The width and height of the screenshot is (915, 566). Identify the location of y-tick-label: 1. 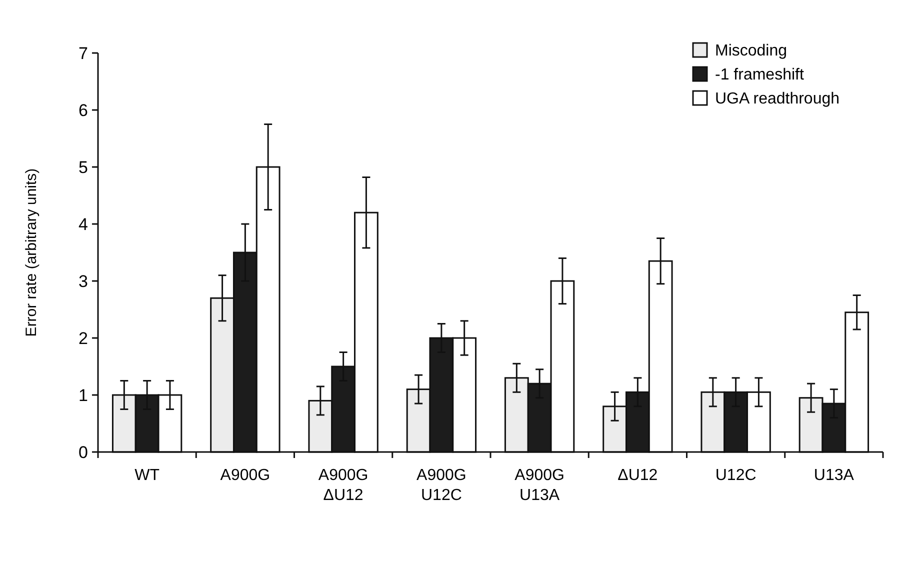
(83, 395).